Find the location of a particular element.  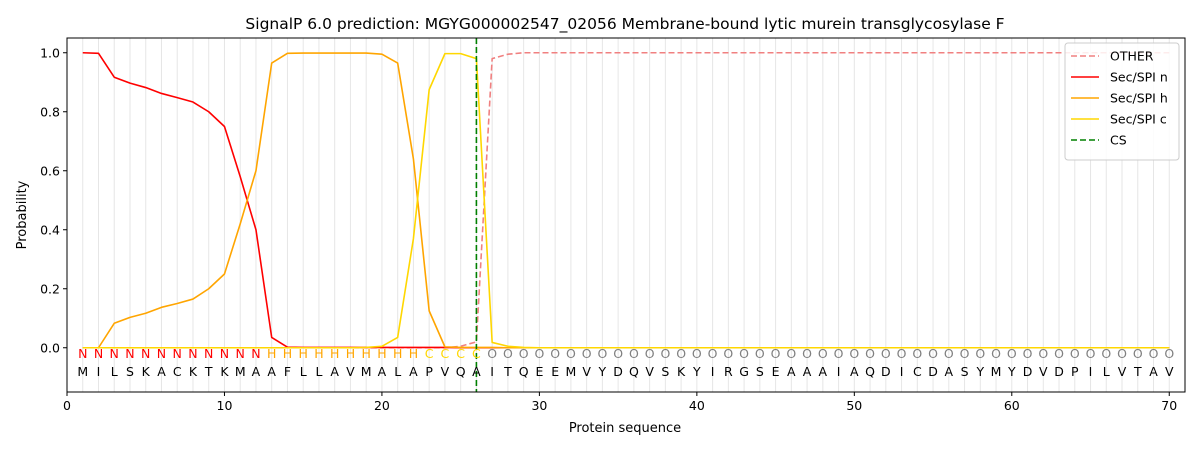

legend-label: Sec/SPI n is located at coordinates (1139, 77).